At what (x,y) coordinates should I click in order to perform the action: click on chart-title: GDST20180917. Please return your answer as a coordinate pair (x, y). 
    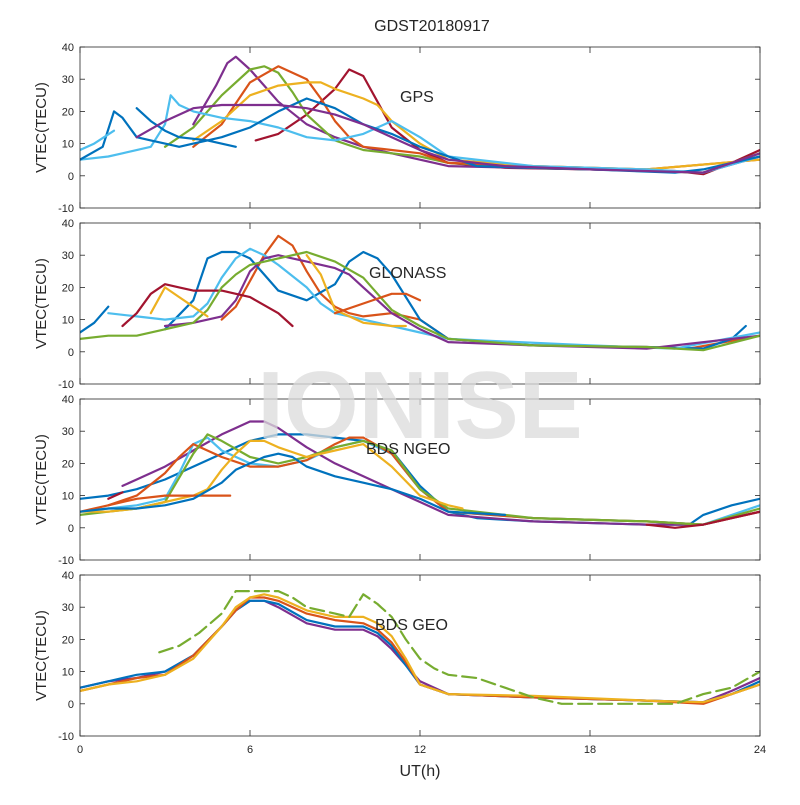
    Looking at the image, I should click on (432, 26).